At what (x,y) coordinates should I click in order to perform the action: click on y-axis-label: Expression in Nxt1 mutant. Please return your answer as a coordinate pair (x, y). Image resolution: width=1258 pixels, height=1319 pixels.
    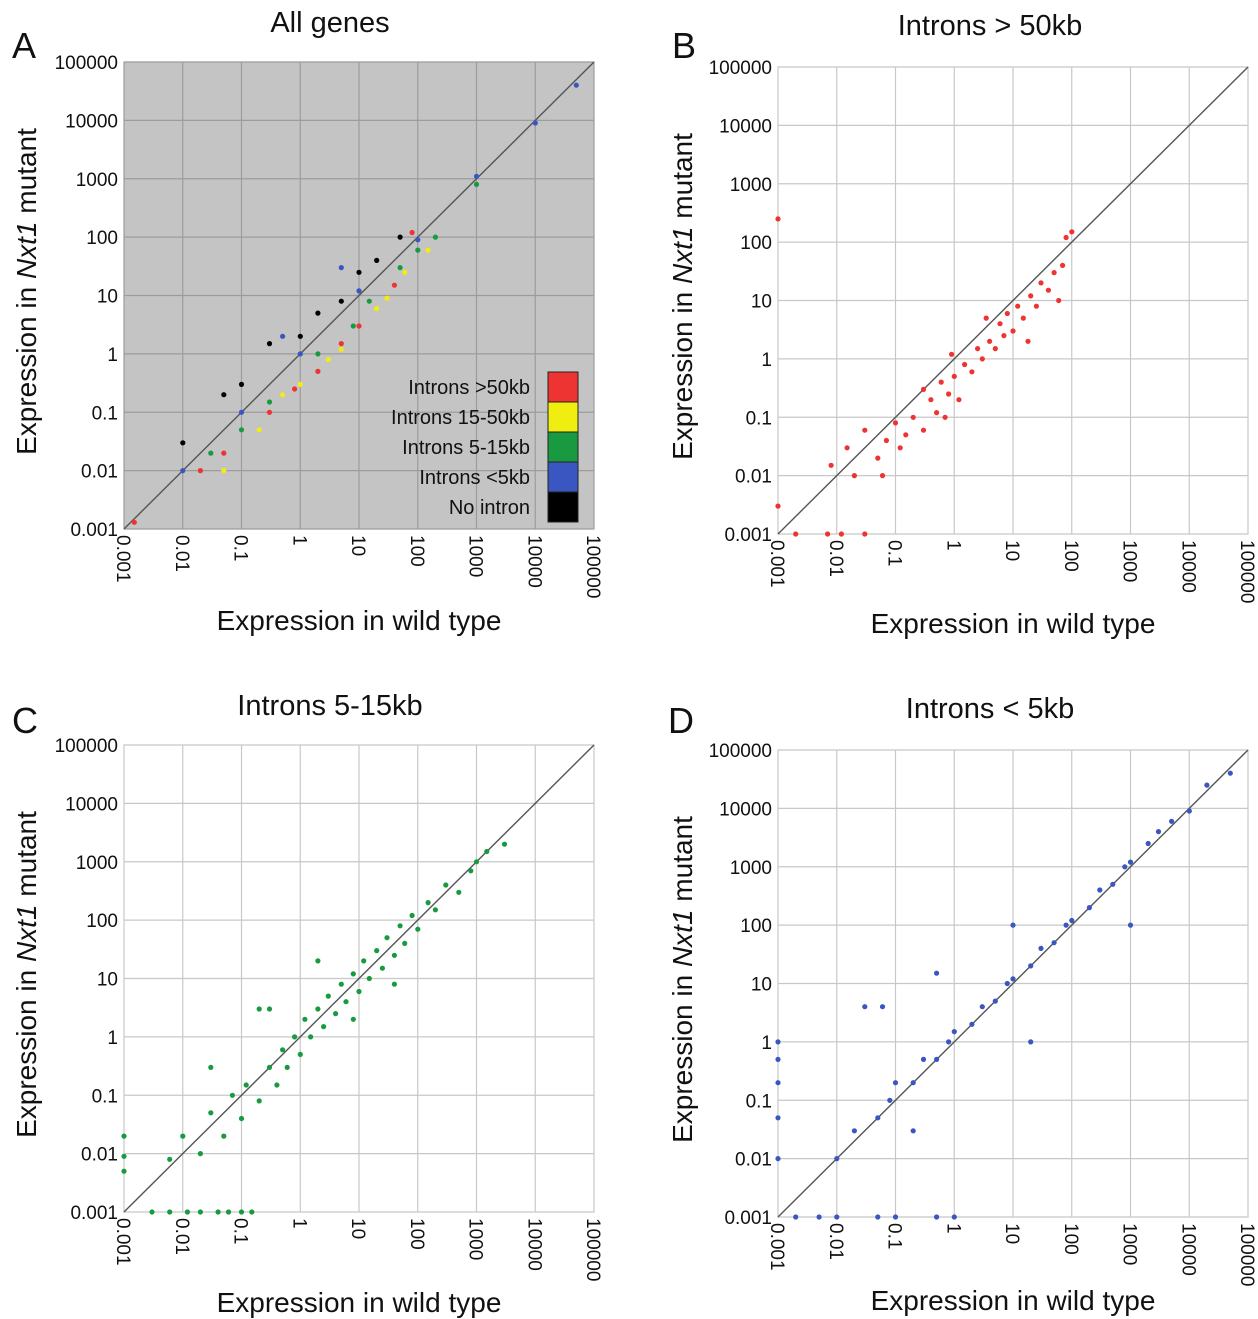
    Looking at the image, I should click on (682, 296).